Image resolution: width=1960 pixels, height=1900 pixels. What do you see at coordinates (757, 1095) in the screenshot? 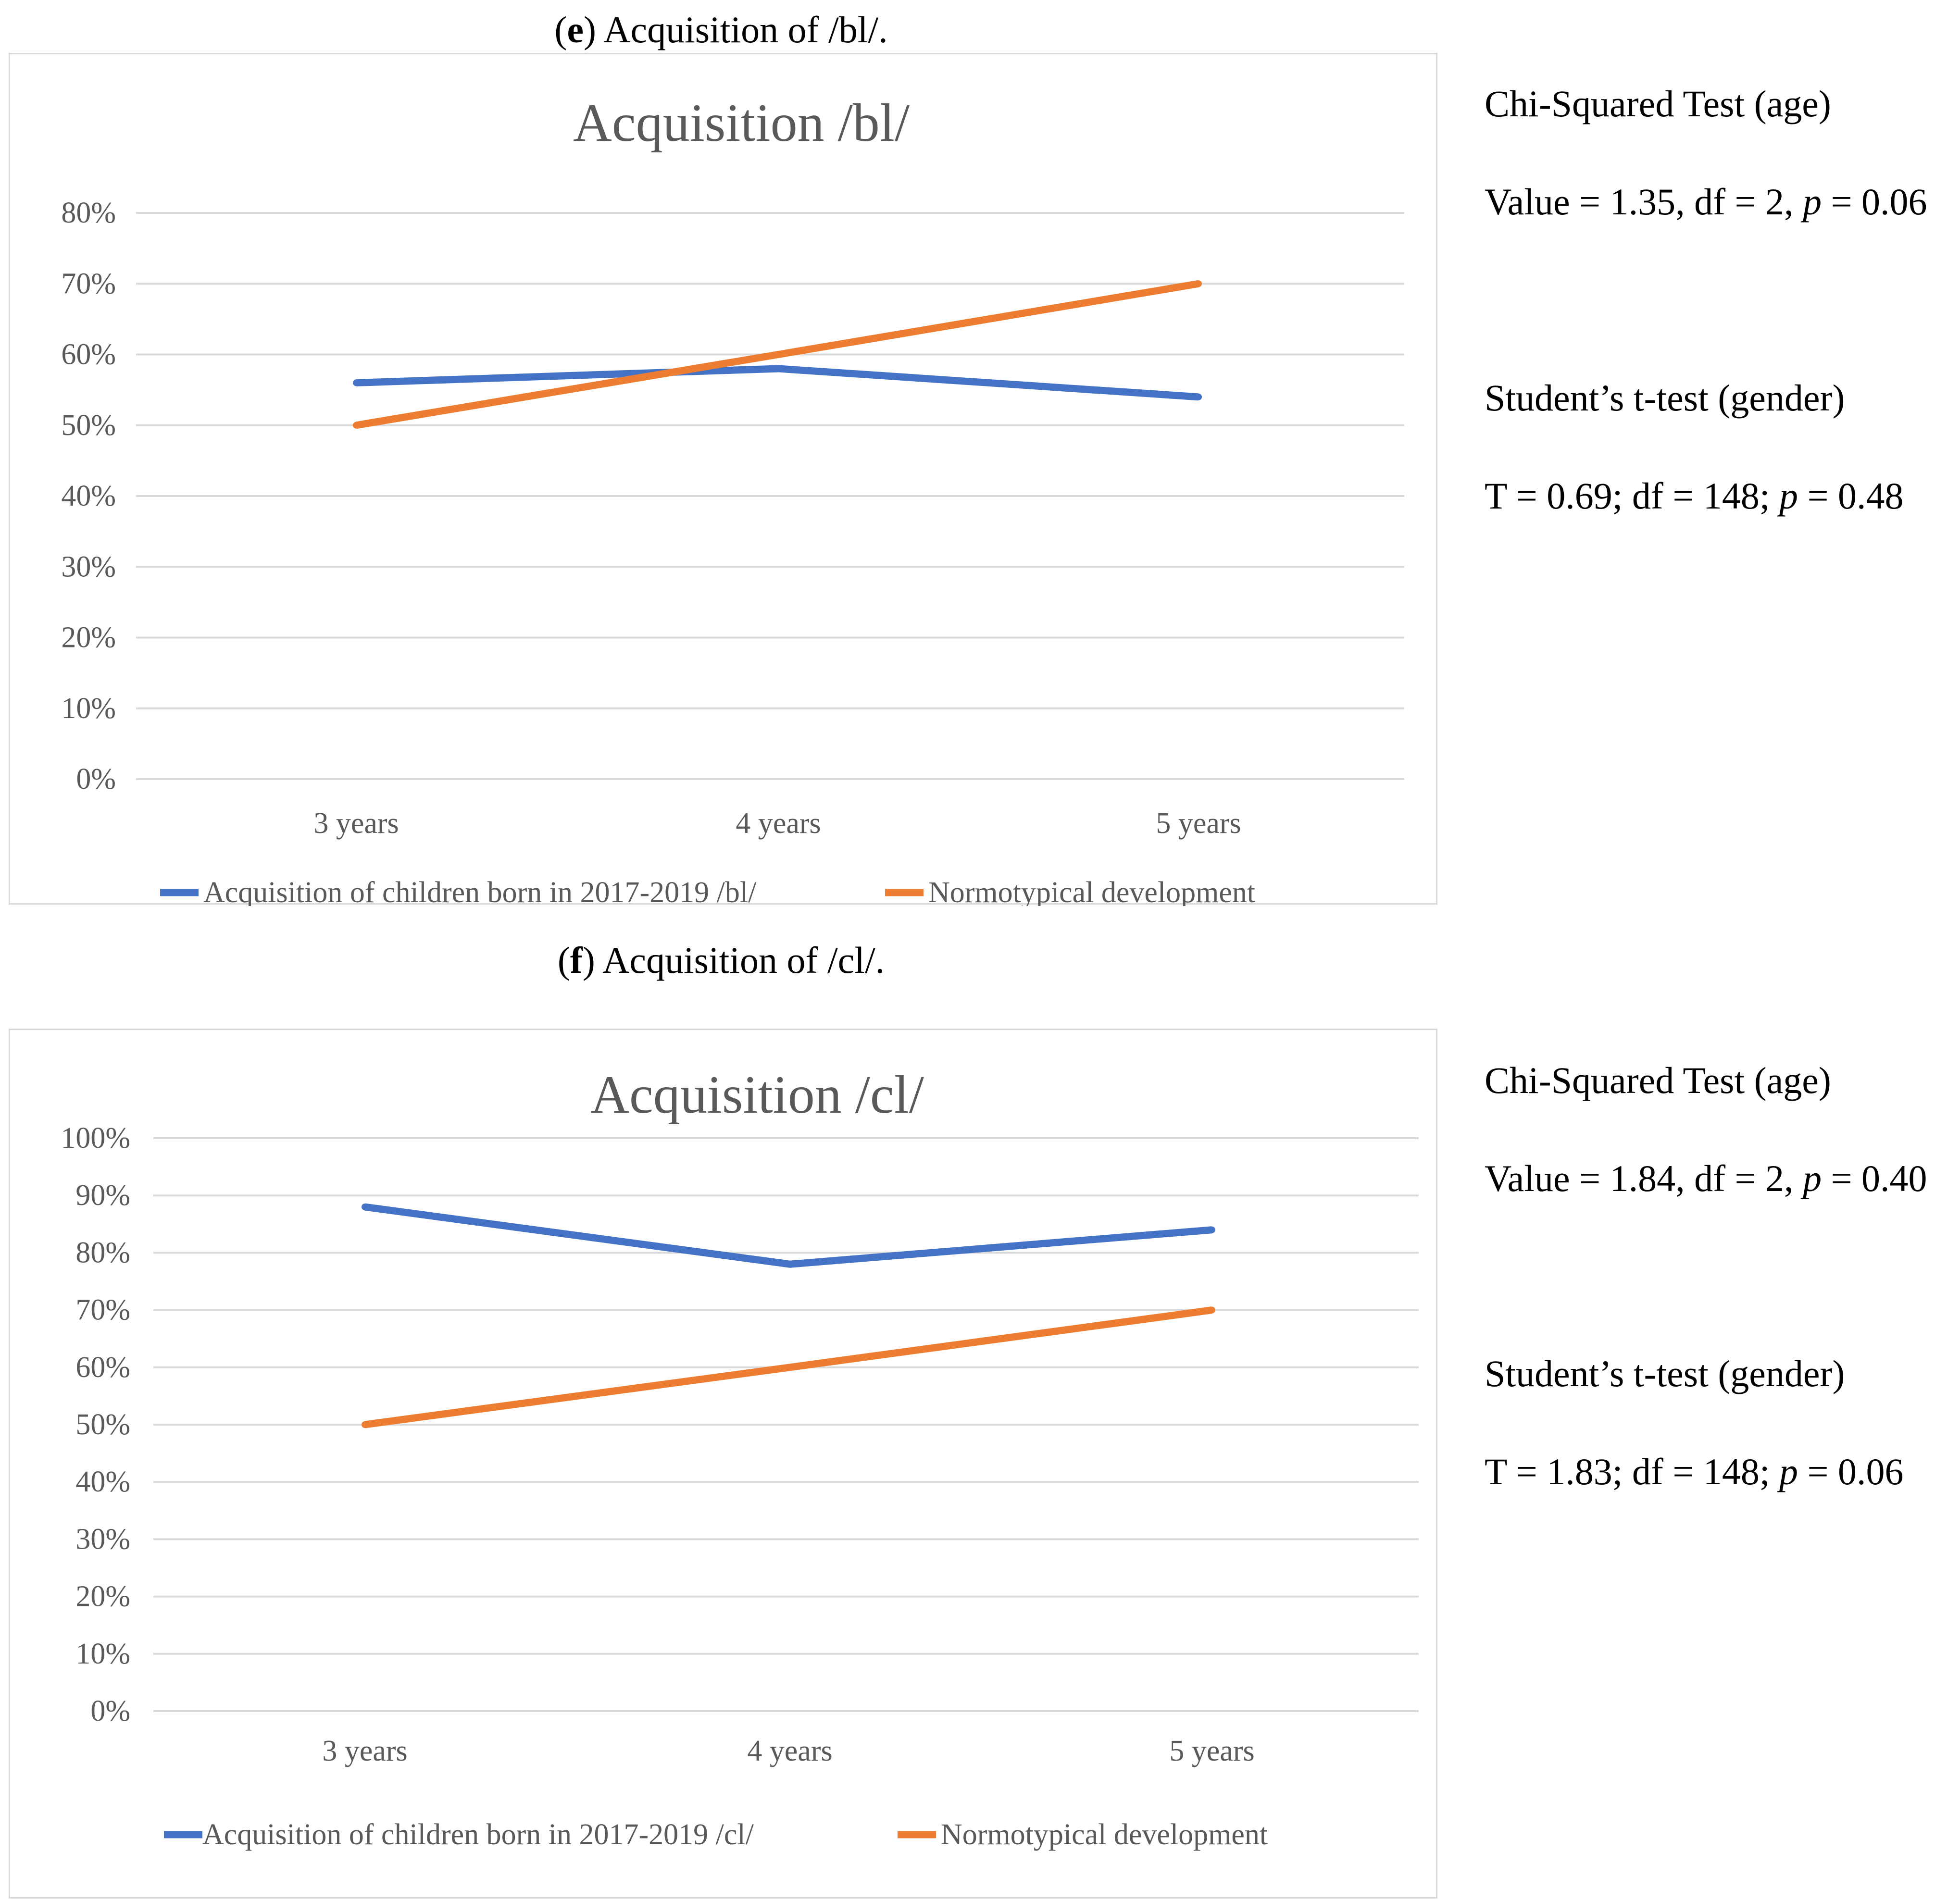
I see `chart-title: Acquisition /cl/` at bounding box center [757, 1095].